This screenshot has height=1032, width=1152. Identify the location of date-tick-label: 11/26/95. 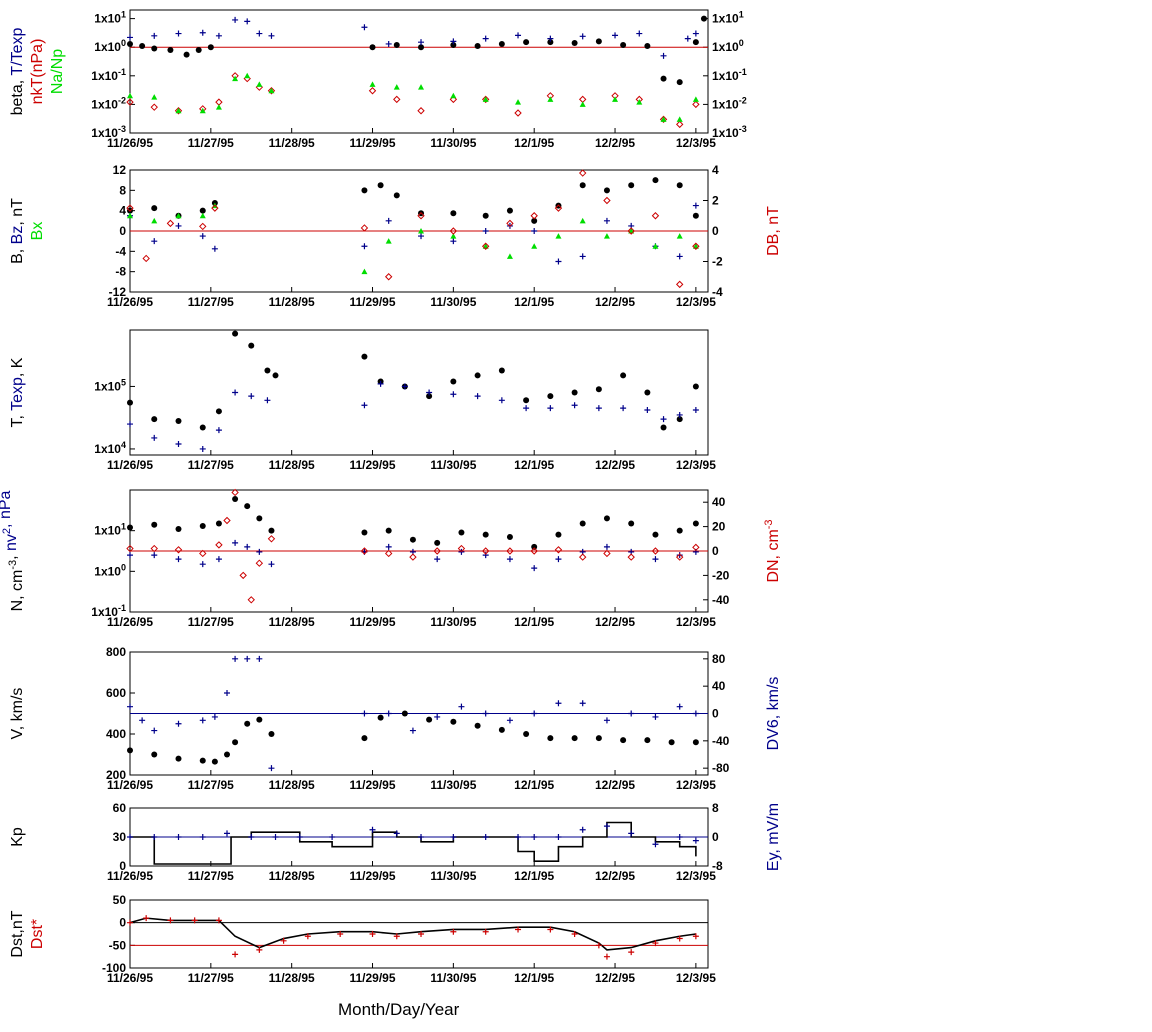
(130, 978).